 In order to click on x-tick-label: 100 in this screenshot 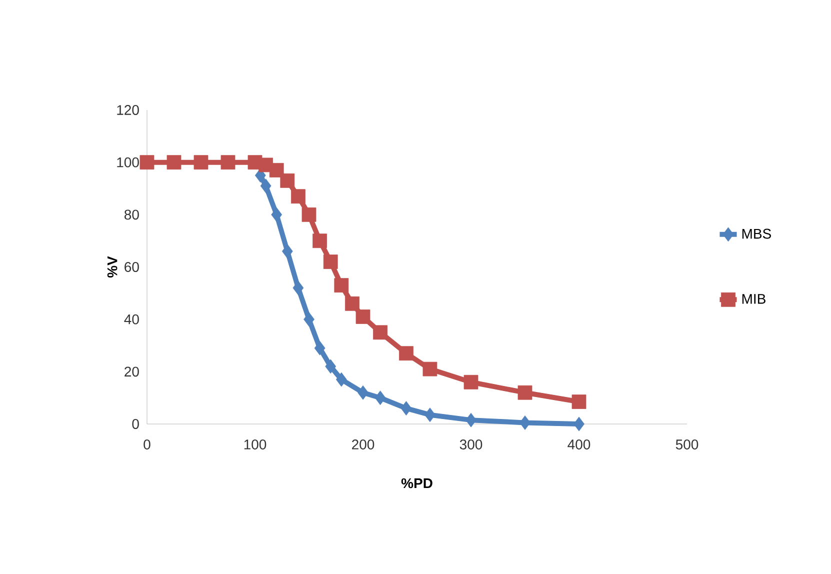, I will do `click(255, 445)`.